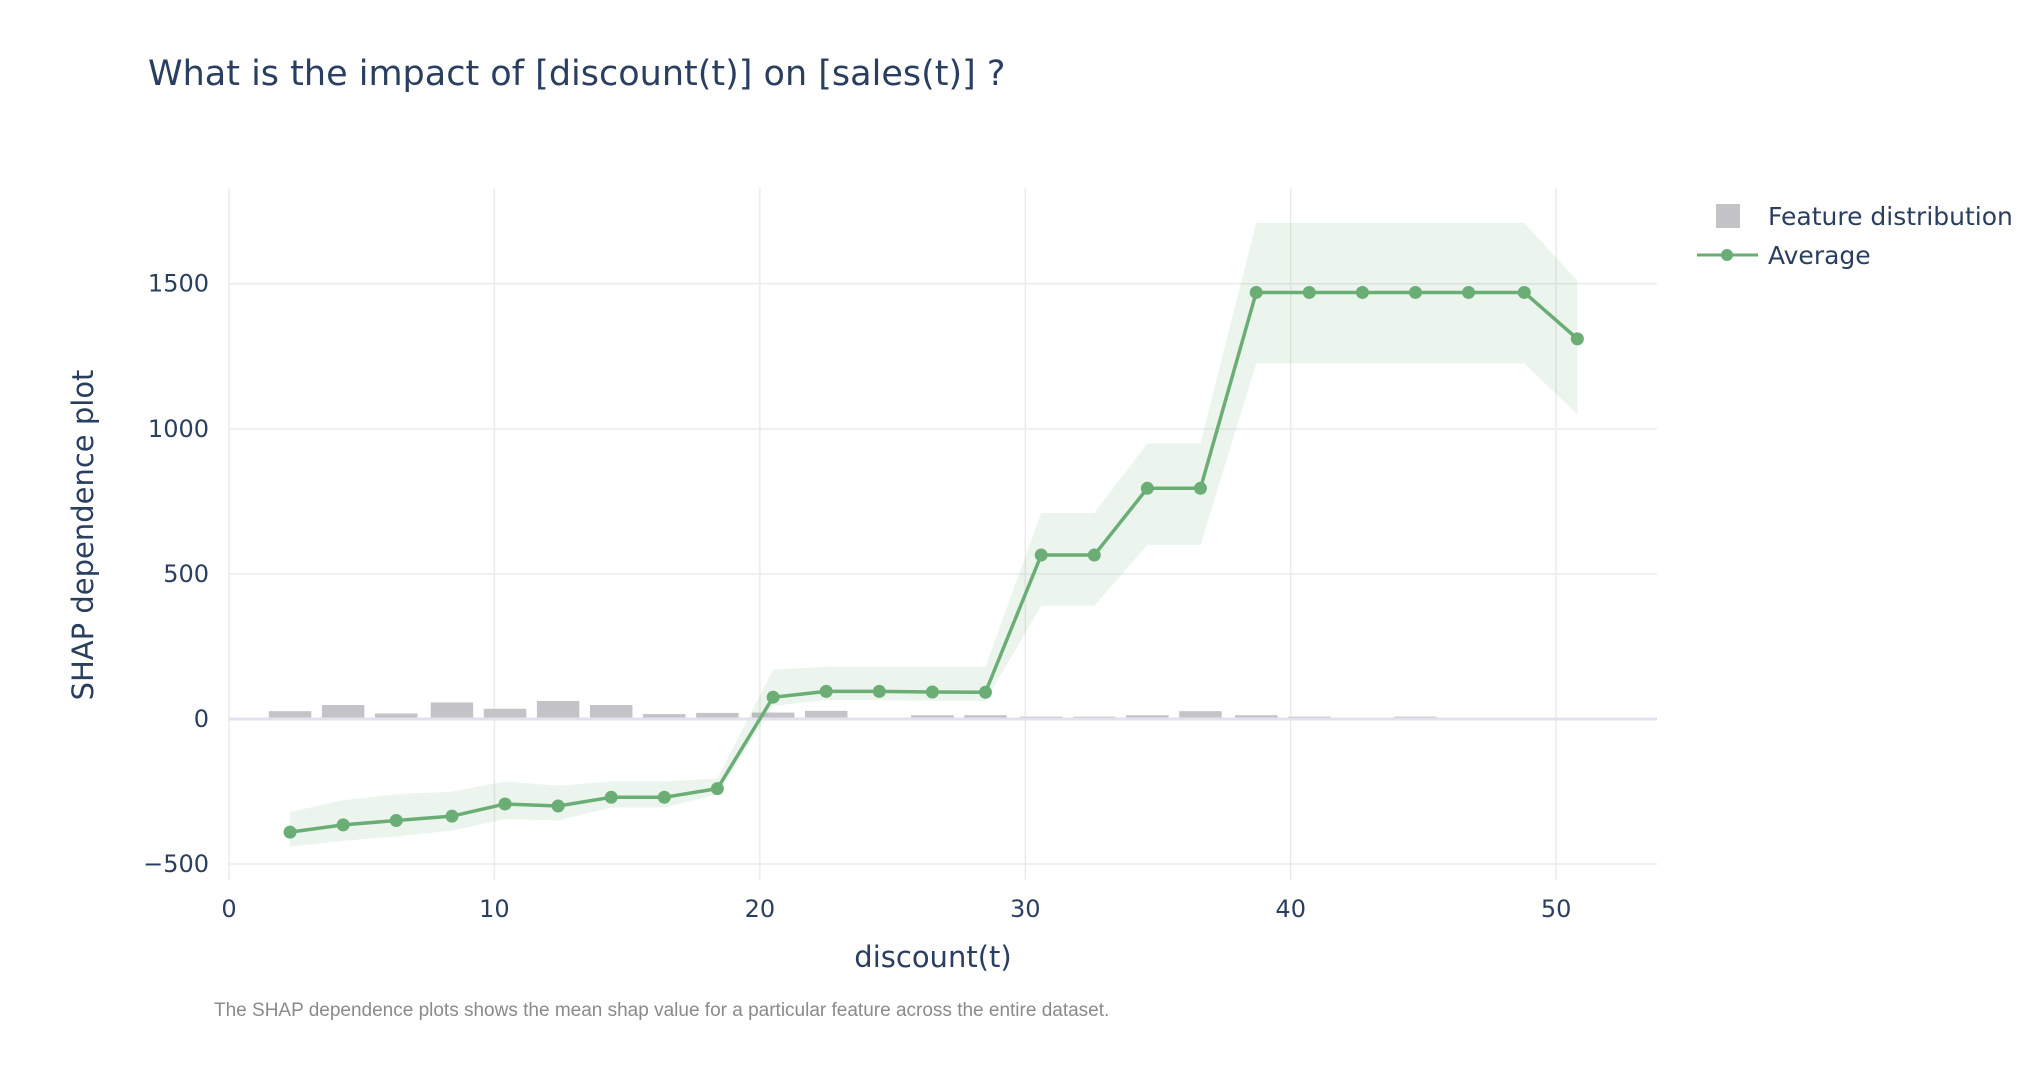 The width and height of the screenshot is (2020, 1072). What do you see at coordinates (201, 719) in the screenshot?
I see `y-tick-label: 0` at bounding box center [201, 719].